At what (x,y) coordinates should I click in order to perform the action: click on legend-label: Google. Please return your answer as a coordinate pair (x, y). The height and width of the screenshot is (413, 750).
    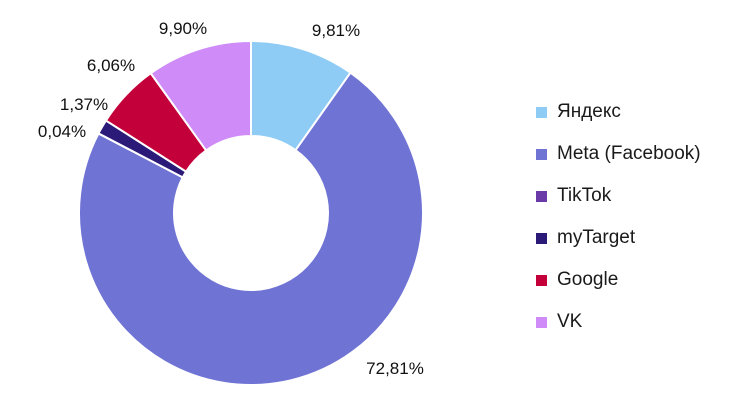
    Looking at the image, I should click on (588, 279).